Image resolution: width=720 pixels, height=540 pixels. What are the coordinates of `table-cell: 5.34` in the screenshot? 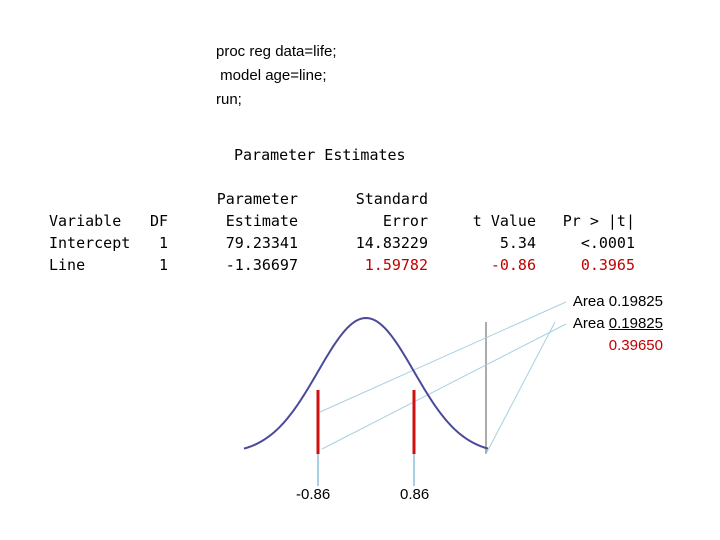 It's located at (517, 243).